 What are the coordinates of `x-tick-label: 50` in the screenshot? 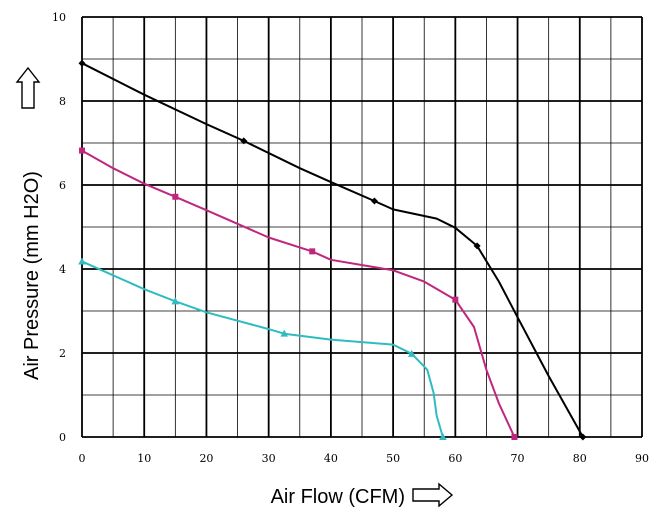 It's located at (393, 458).